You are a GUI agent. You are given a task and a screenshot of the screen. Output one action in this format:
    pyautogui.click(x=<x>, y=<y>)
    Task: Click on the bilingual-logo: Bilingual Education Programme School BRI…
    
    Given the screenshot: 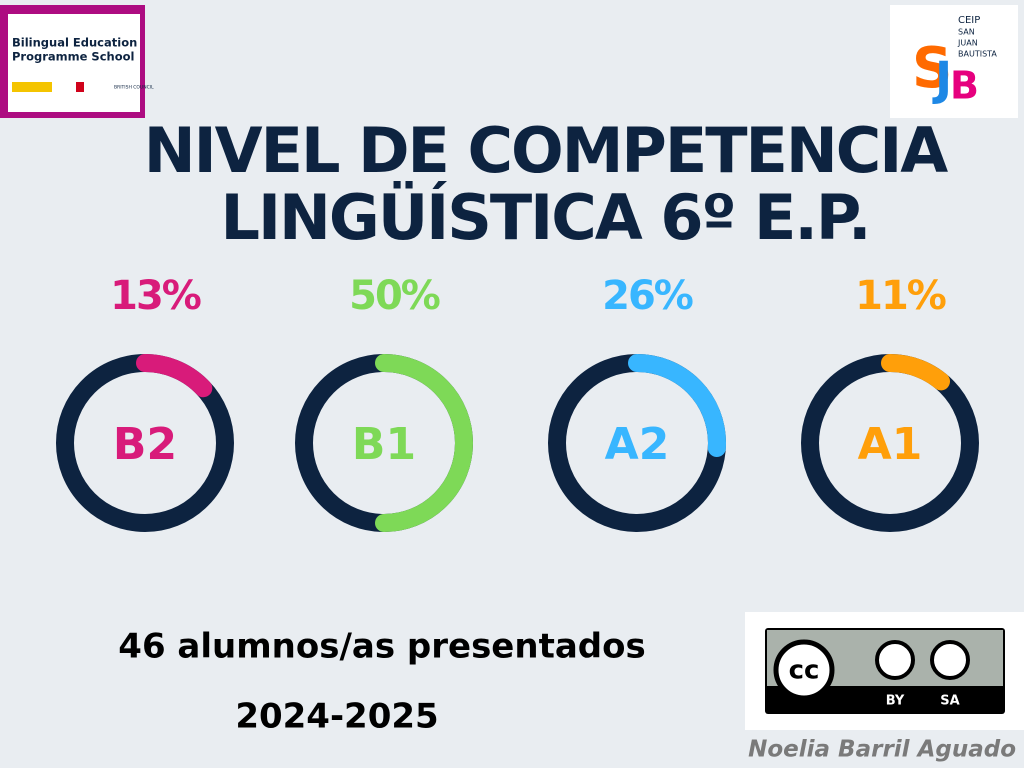 What is the action you would take?
    pyautogui.click(x=77, y=61)
    